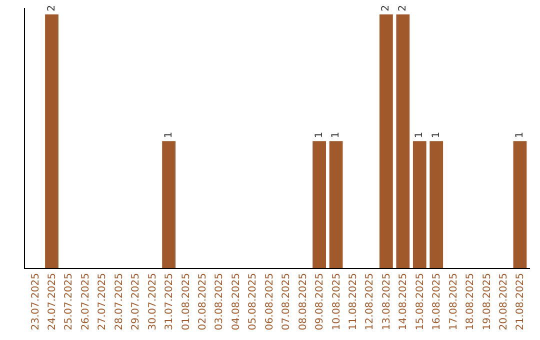 The height and width of the screenshot is (340, 540). What do you see at coordinates (370, 301) in the screenshot?
I see `x-tick-label: 12.08.2025` at bounding box center [370, 301].